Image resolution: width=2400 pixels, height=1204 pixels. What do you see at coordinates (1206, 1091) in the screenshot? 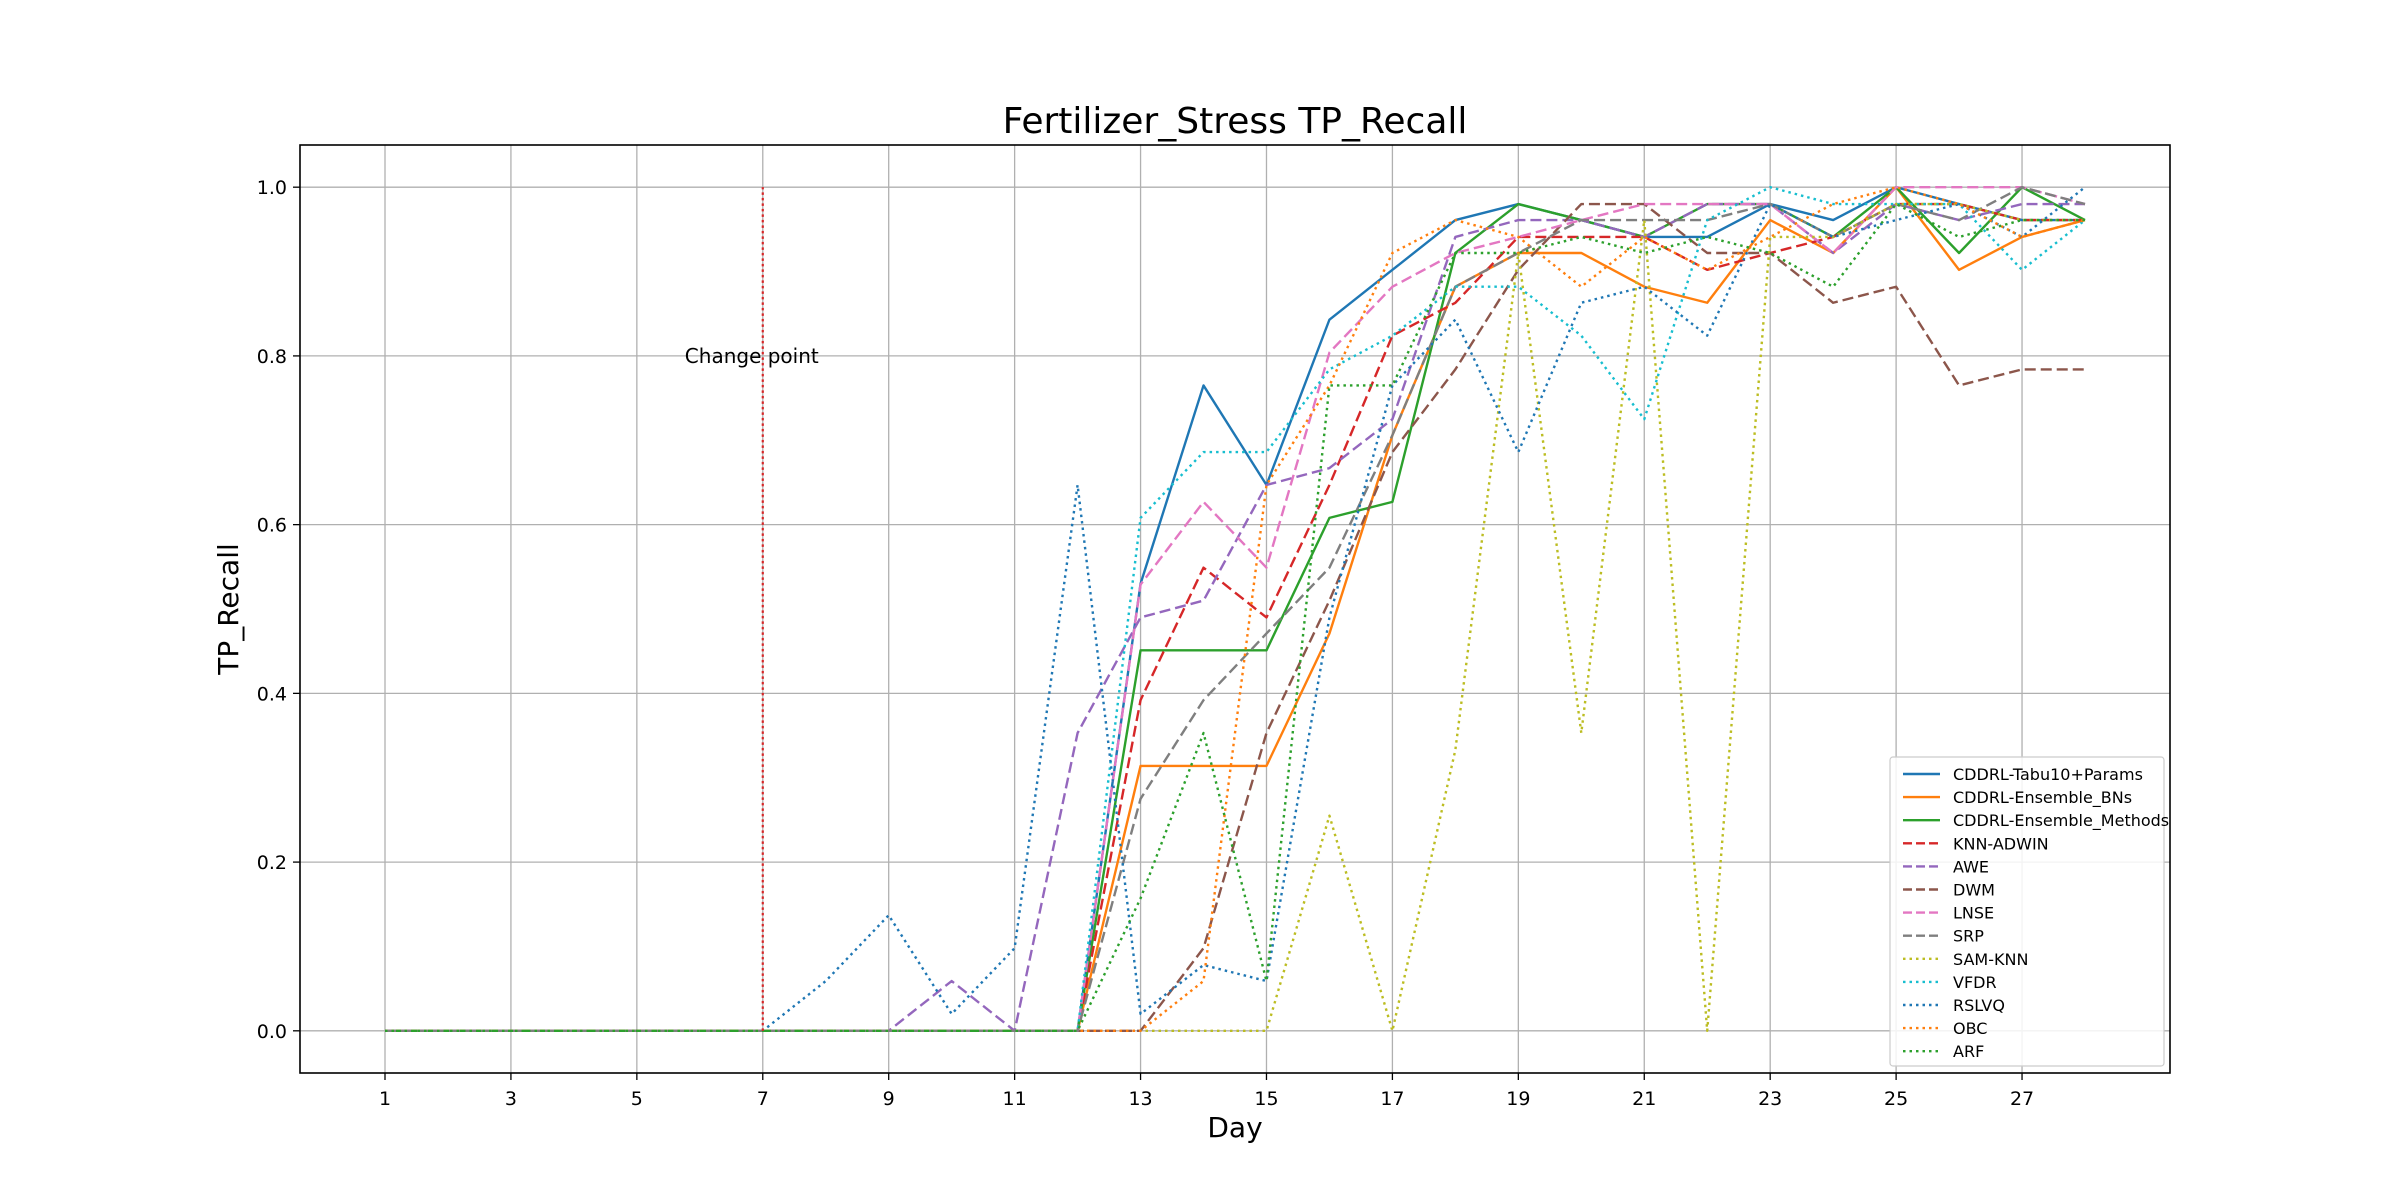
I see `x-axis-ticks: 1 3 5 7 9 11 13 15 17 19 21 23 25 27` at bounding box center [1206, 1091].